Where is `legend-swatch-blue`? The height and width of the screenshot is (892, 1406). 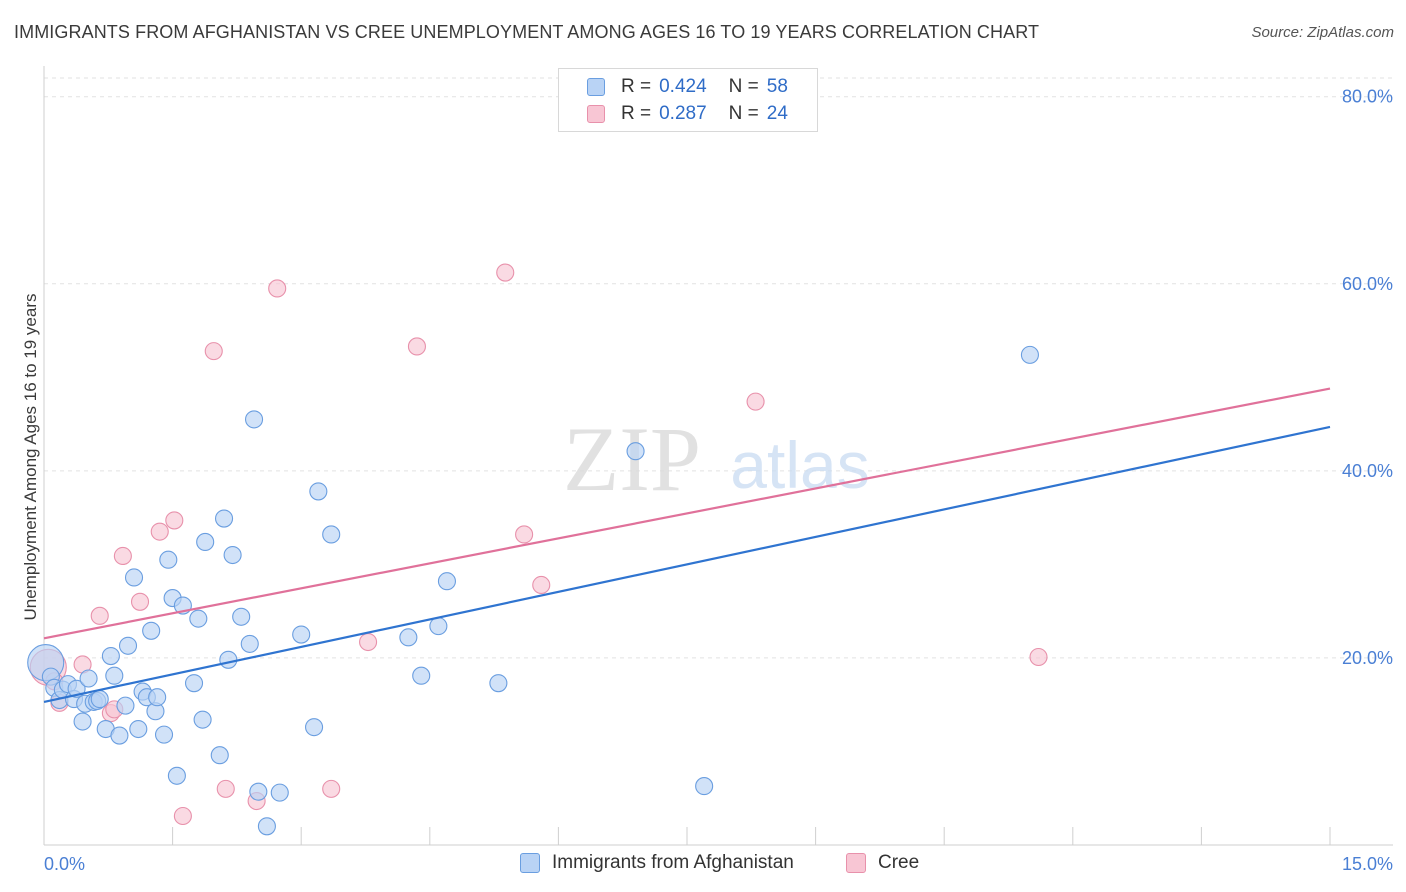
legend-swatch-blue is located at coordinates (596, 87).